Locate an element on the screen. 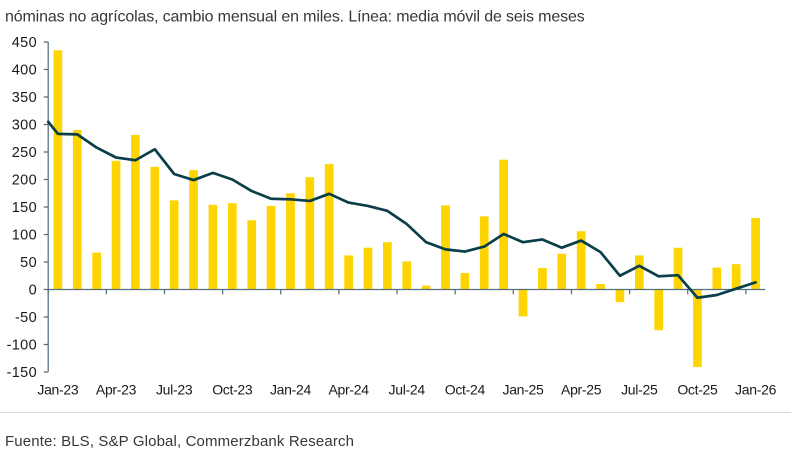  svg-text: Apr-24 is located at coordinates (348, 389).